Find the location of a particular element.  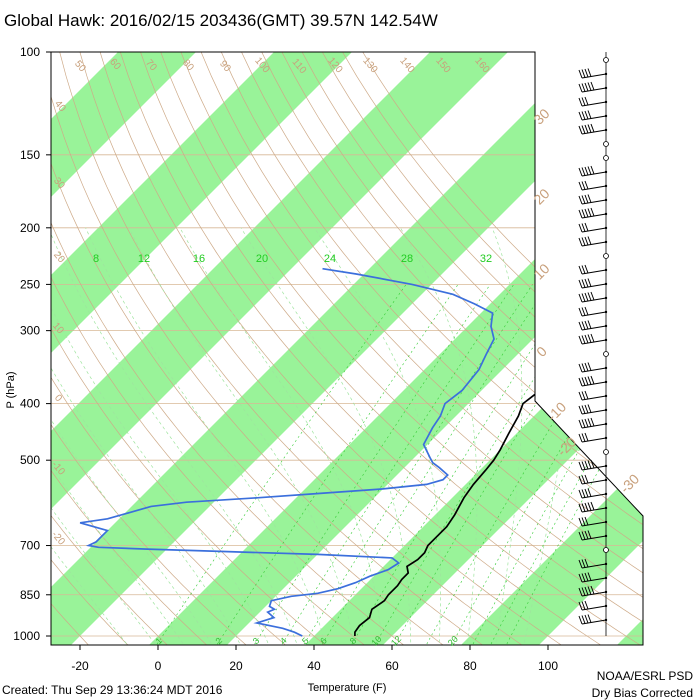

y-tick-label: 850 is located at coordinates (30, 595).